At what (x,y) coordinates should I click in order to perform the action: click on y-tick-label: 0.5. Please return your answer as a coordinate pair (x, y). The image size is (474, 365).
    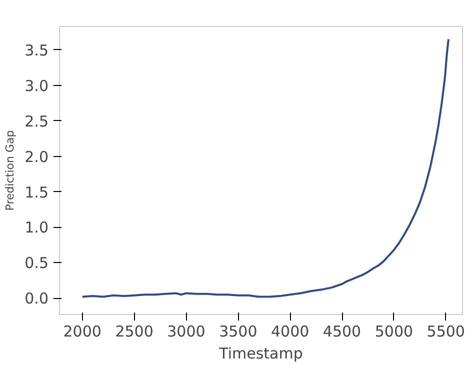
    Looking at the image, I should click on (36, 263).